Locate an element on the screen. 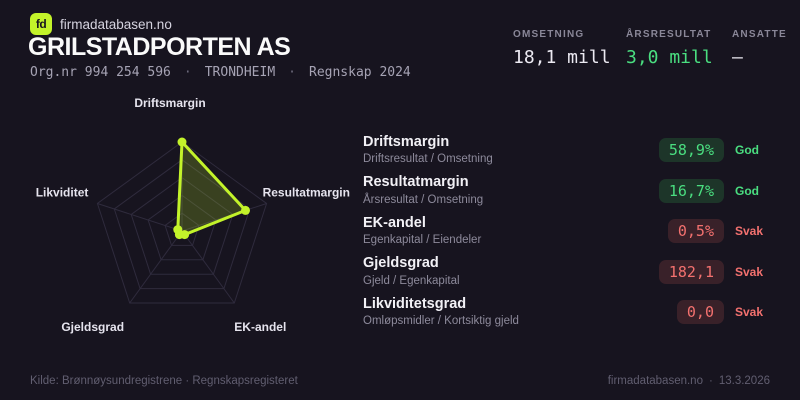 The image size is (800, 400). metric-formula: Driftsresultat / Omsetning is located at coordinates (428, 159).